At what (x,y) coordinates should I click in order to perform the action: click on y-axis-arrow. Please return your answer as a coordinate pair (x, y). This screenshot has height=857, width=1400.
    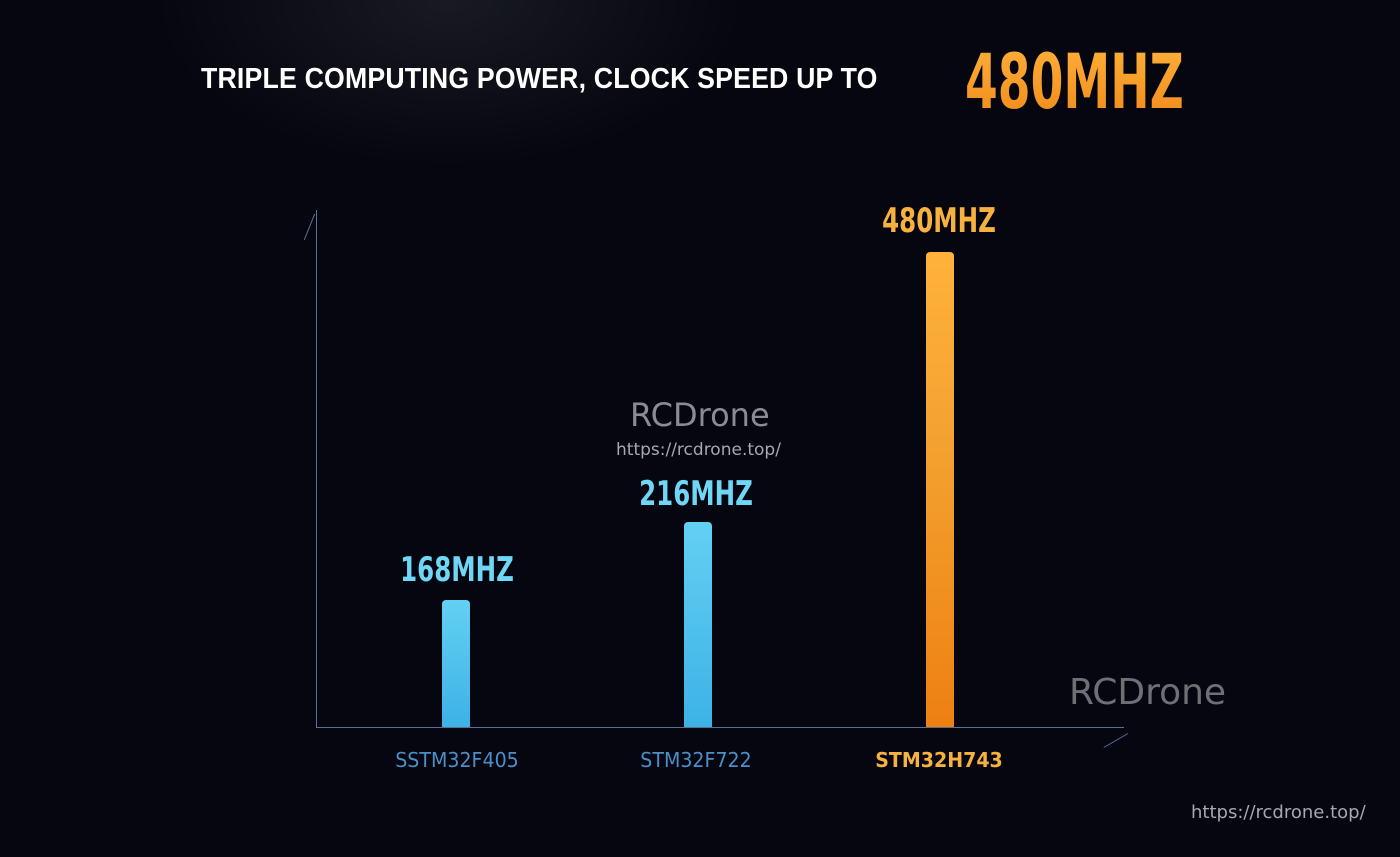
    Looking at the image, I should click on (309, 227).